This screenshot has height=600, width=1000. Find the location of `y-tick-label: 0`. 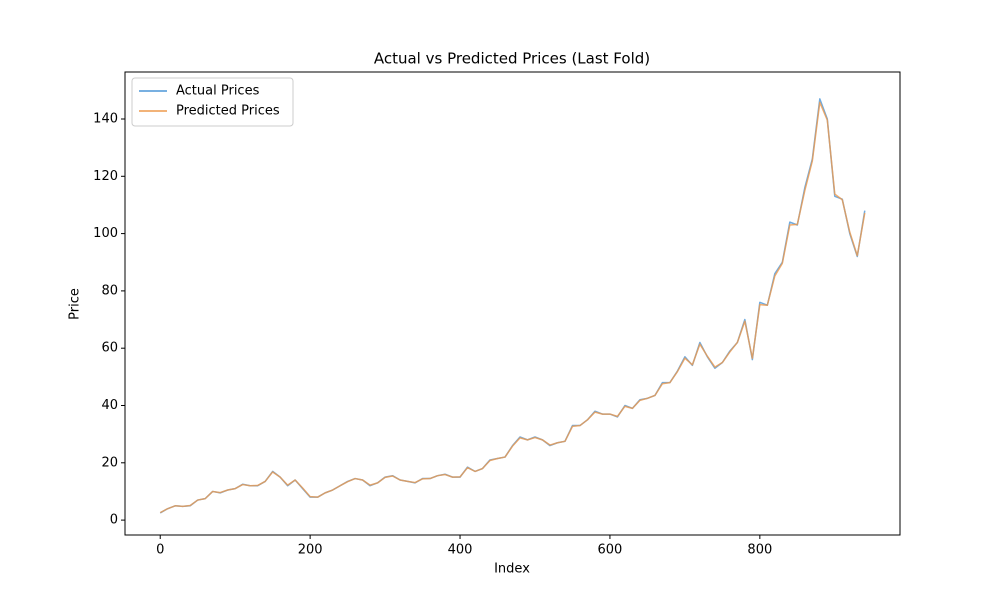

y-tick-label: 0 is located at coordinates (114, 520).